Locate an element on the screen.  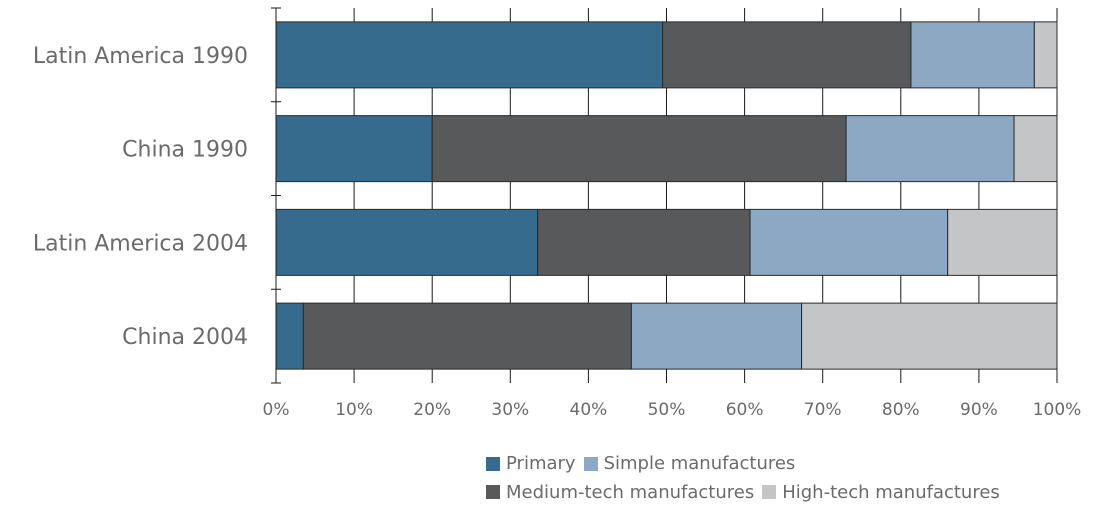
legend-item: High-tech manufactures is located at coordinates (881, 492).